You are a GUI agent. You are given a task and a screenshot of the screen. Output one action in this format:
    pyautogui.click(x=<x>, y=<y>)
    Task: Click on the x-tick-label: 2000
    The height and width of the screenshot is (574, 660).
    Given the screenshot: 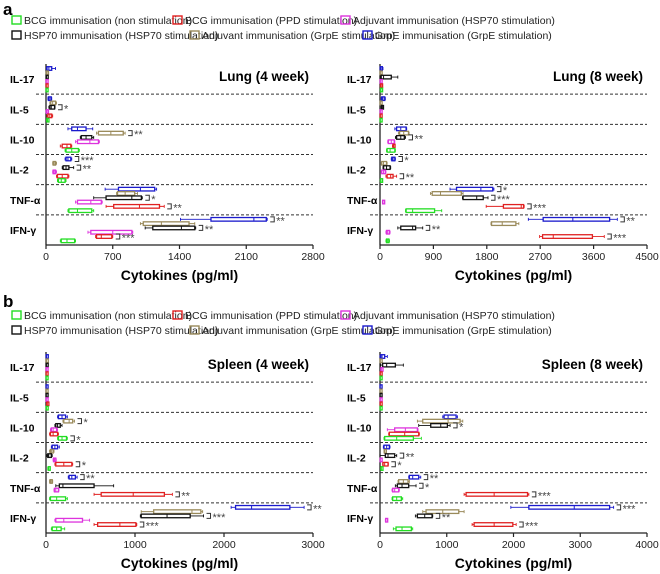 What is the action you would take?
    pyautogui.click(x=514, y=545)
    